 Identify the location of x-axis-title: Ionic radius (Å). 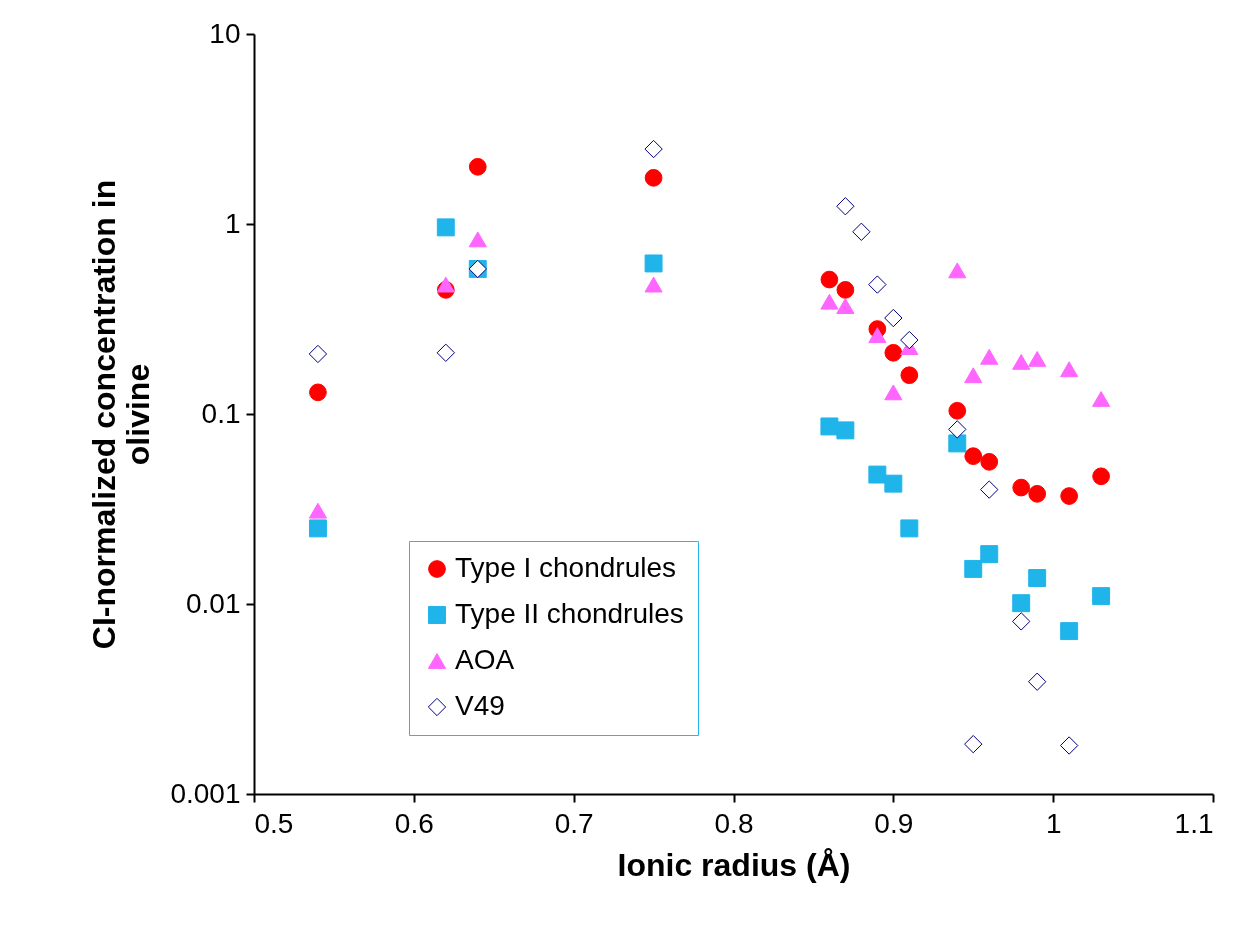
(734, 864).